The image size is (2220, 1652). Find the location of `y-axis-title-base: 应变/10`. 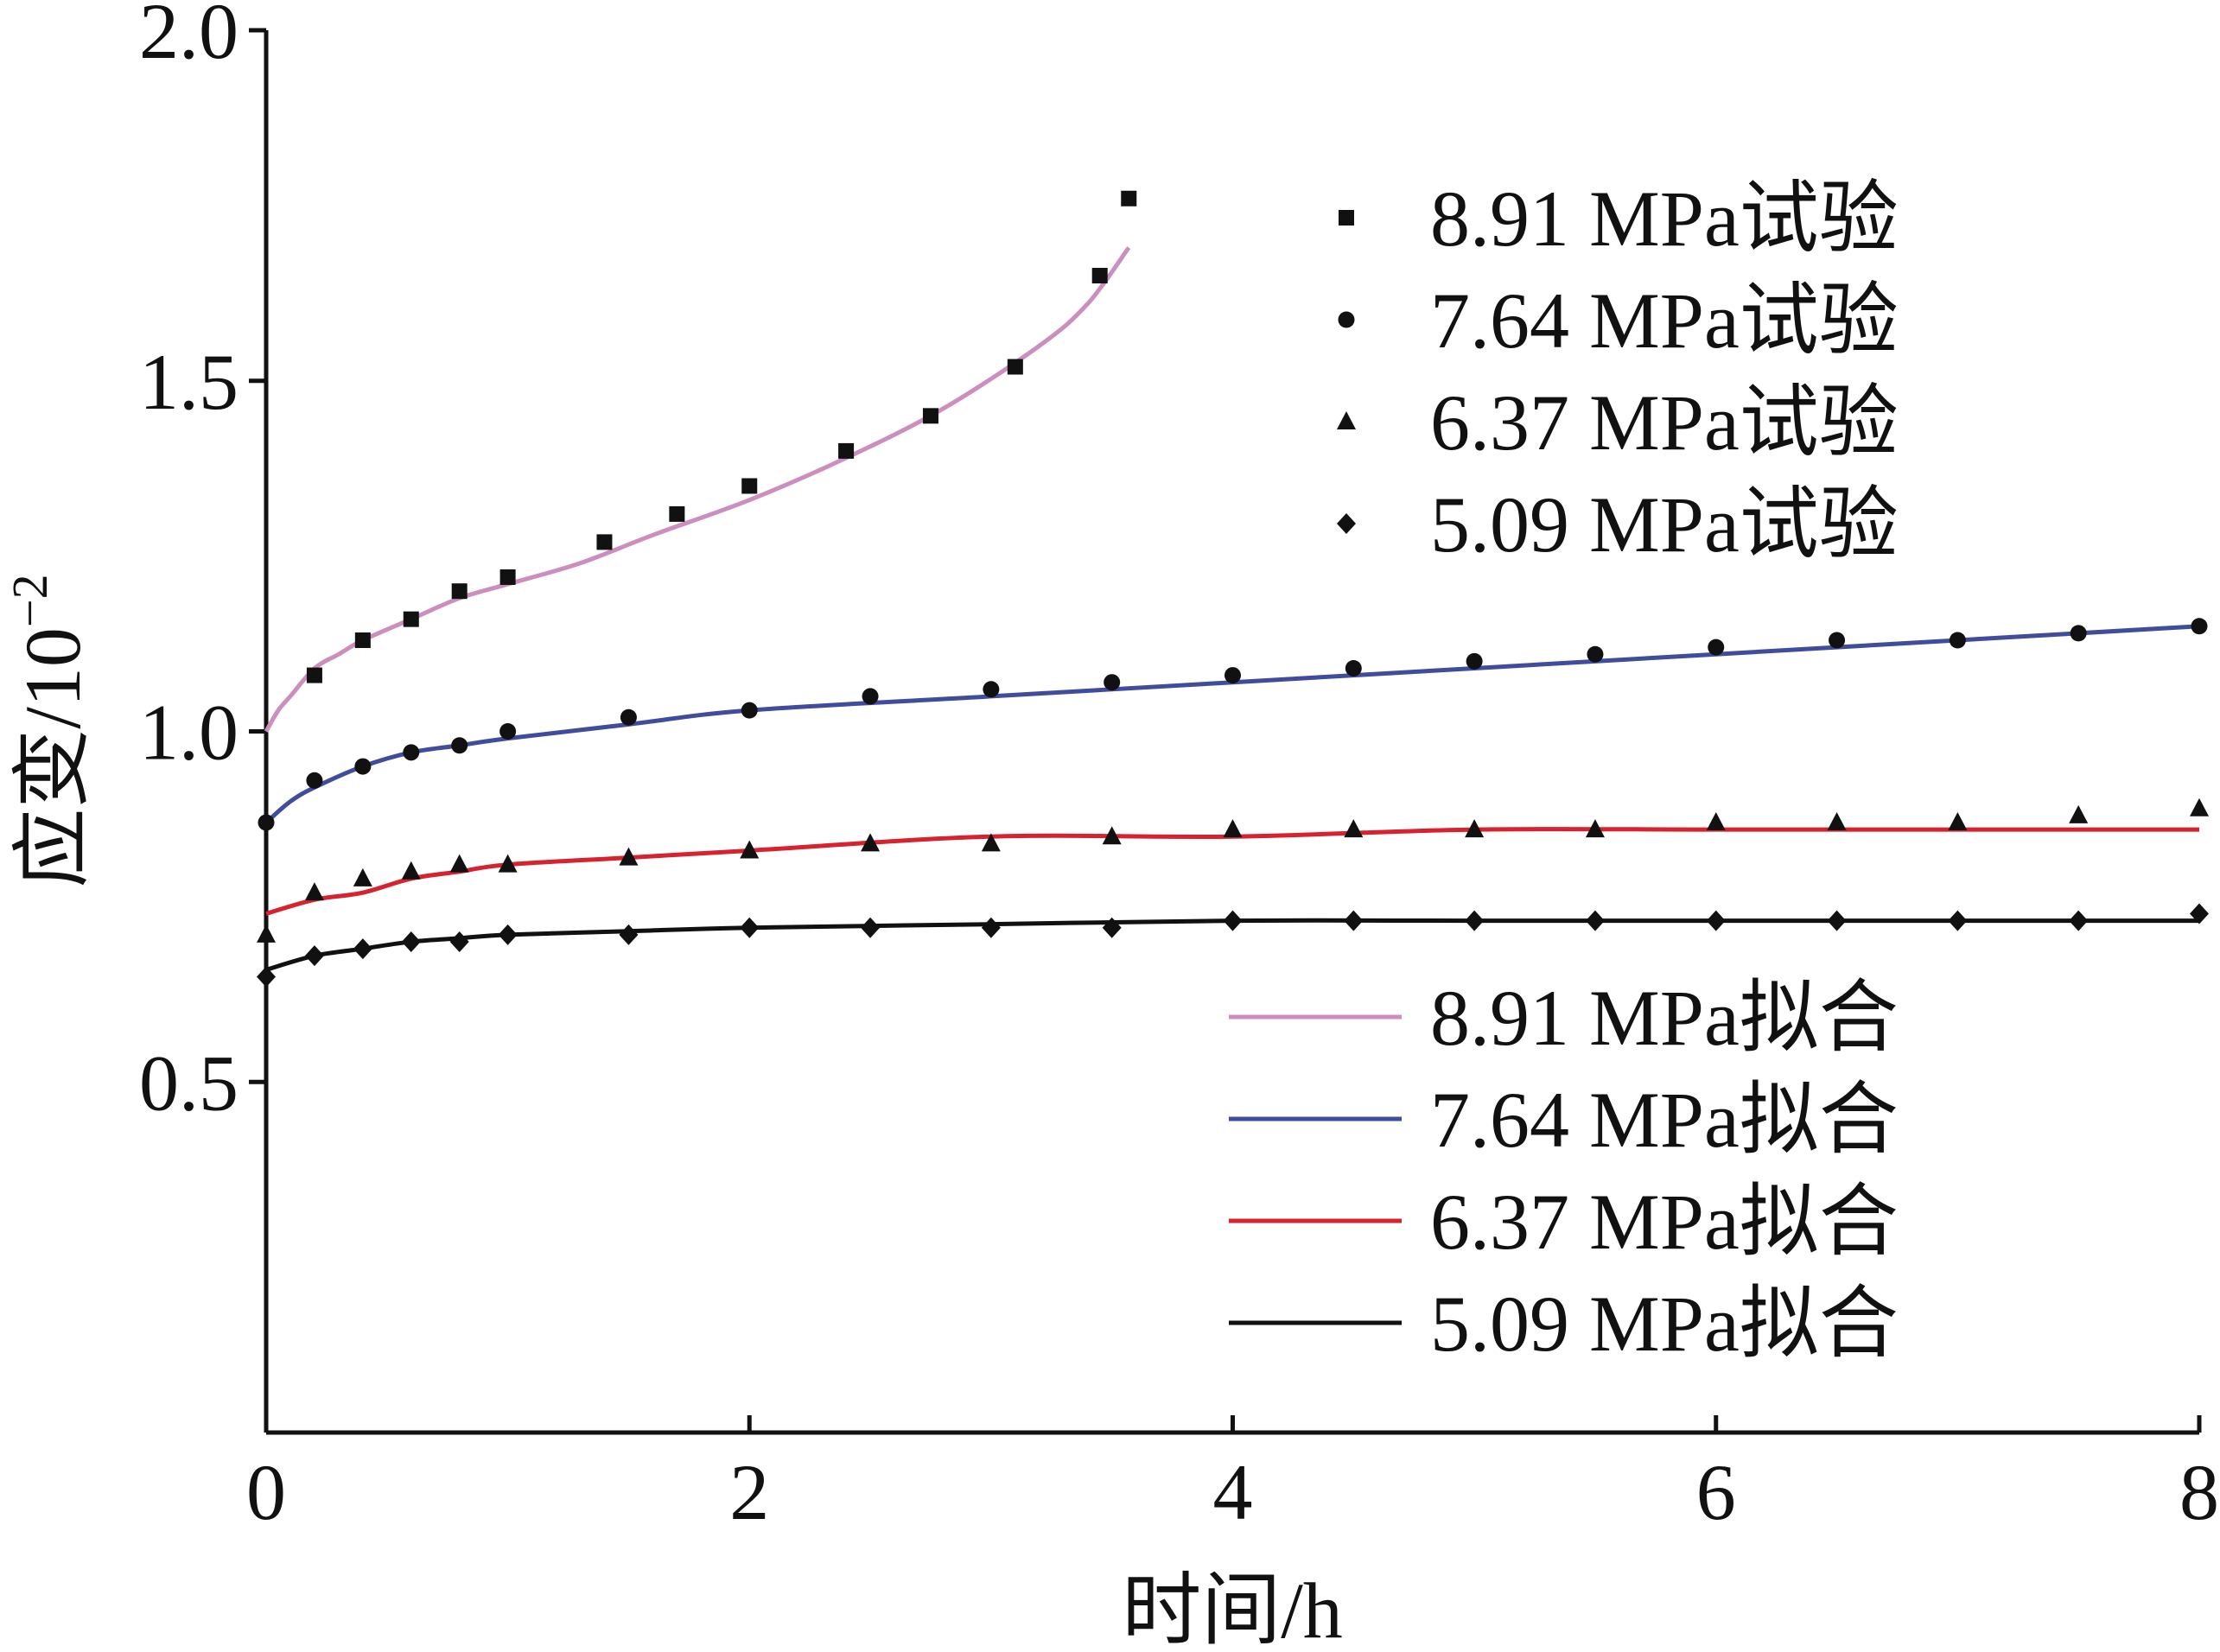

y-axis-title-base: 应变/10 is located at coordinates (53, 757).